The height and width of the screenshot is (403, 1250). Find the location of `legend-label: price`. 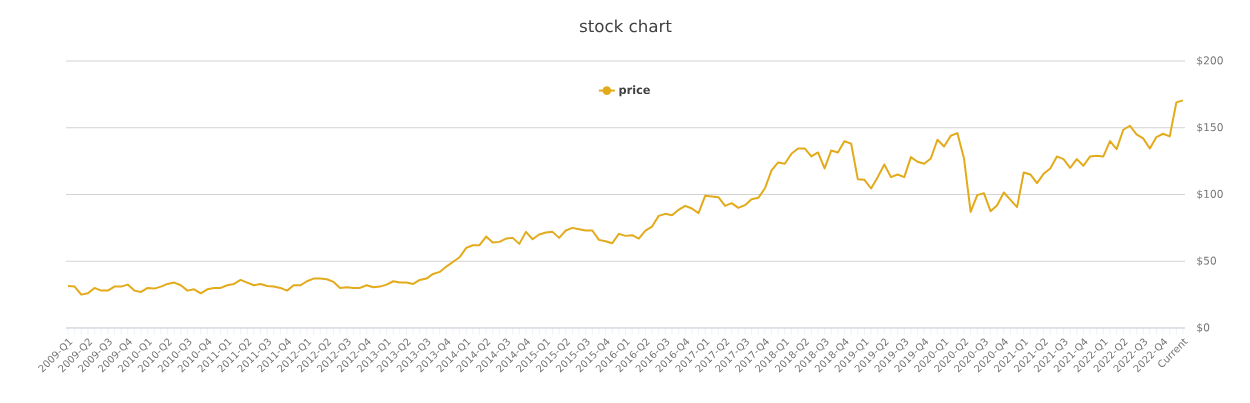

legend-label: price is located at coordinates (634, 91).